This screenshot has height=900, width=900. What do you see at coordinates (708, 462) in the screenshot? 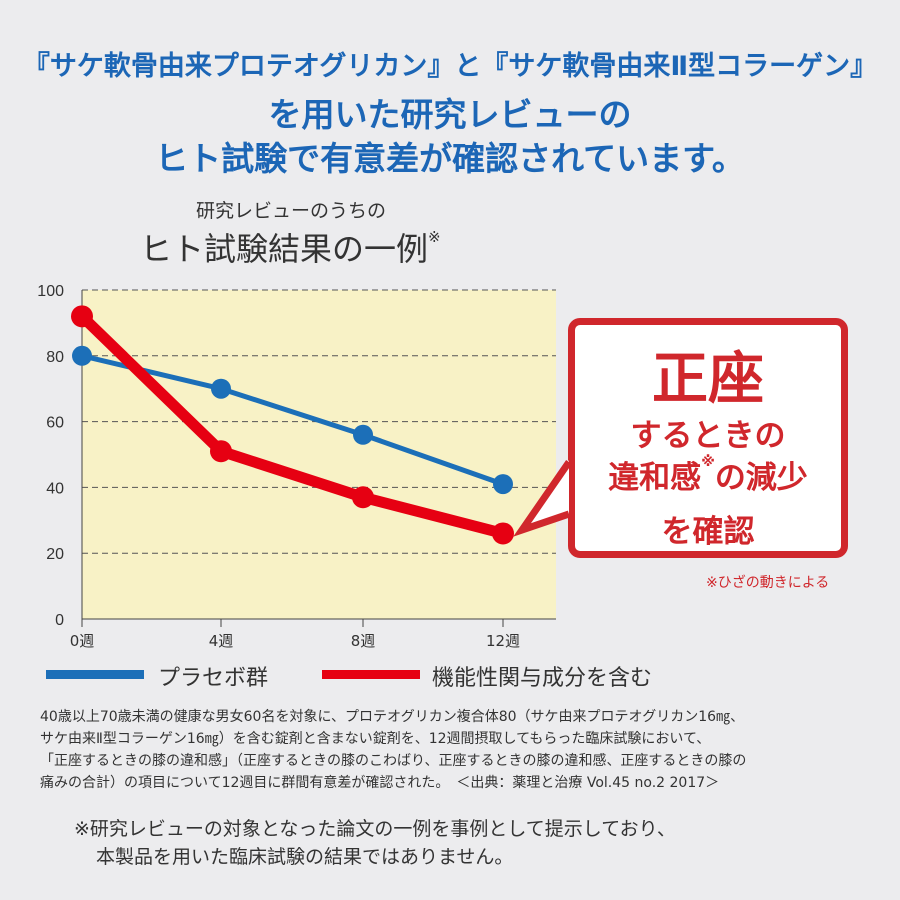
I see `callout-note-mark: ※` at bounding box center [708, 462].